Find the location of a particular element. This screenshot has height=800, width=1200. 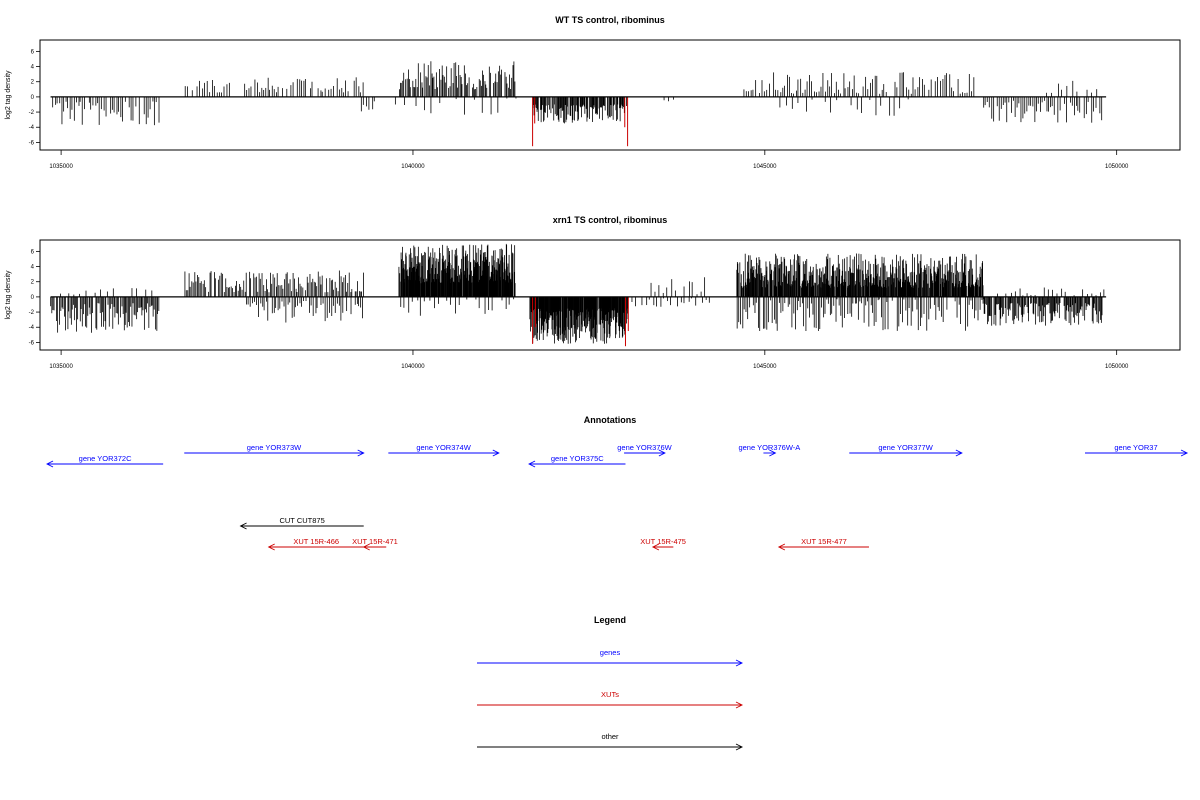

feature-label: XUT 15R-471 is located at coordinates (375, 541).